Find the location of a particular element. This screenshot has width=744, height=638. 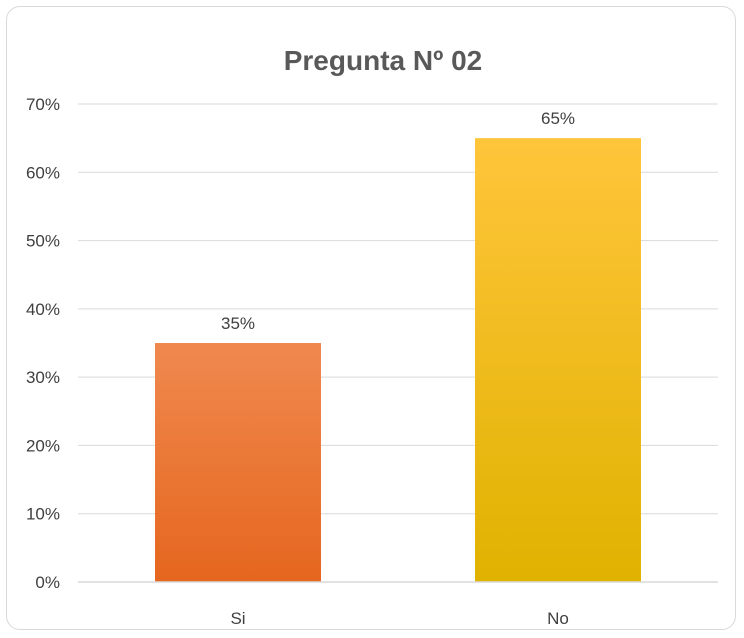

y-axis-ticks: 0% 10% 20% 30% 40% 50% 60% 70% is located at coordinates (43, 343).